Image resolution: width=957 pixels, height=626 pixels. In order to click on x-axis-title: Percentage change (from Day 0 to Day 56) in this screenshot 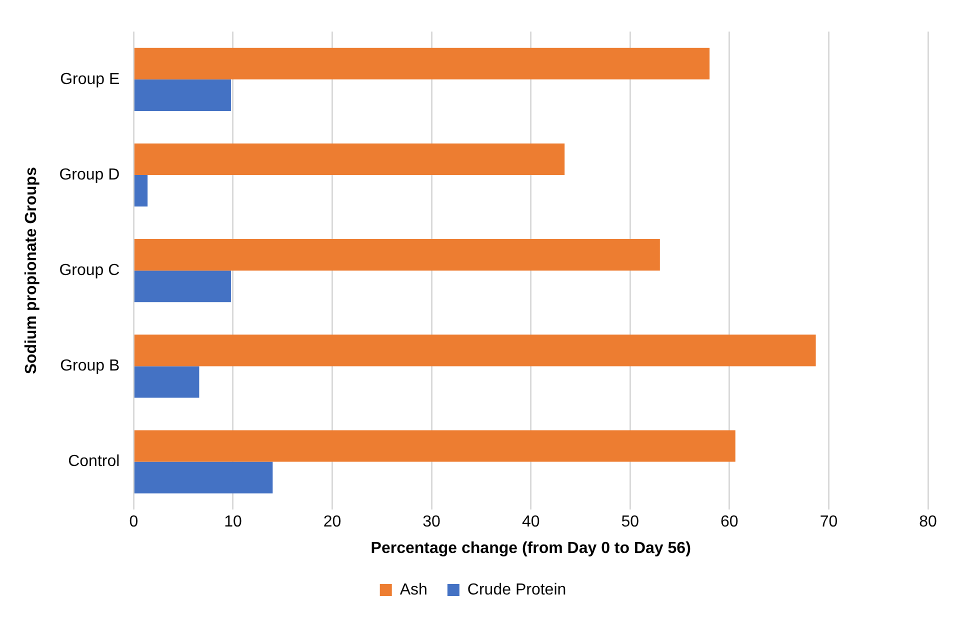, I will do `click(530, 548)`.